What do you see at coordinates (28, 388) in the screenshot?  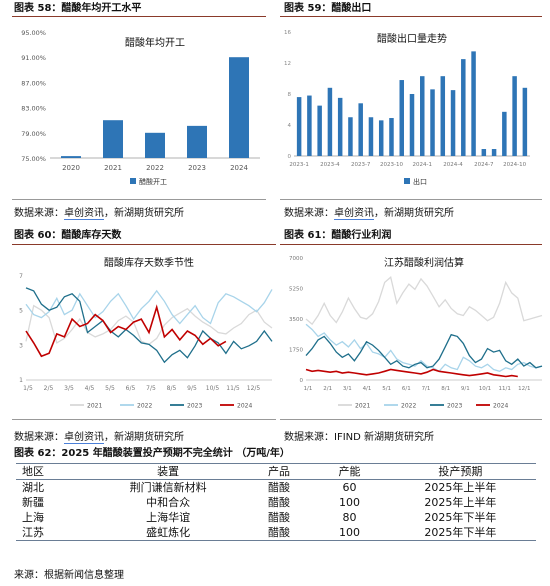 I see `x-tick-label: 1/5` at bounding box center [28, 388].